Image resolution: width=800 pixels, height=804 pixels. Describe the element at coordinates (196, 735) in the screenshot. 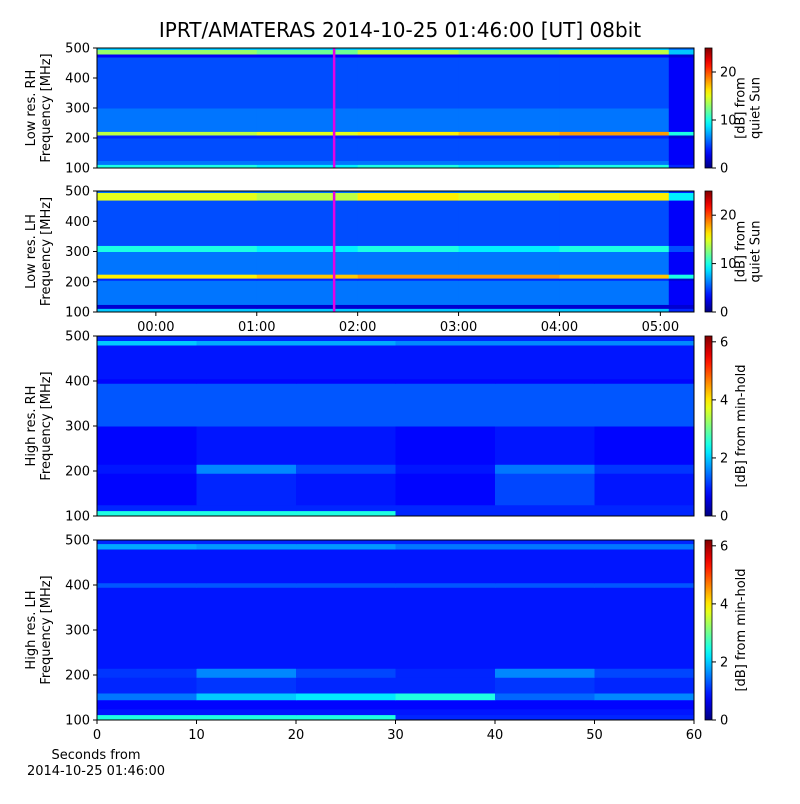

I see `x-tick-label: 10` at that location.